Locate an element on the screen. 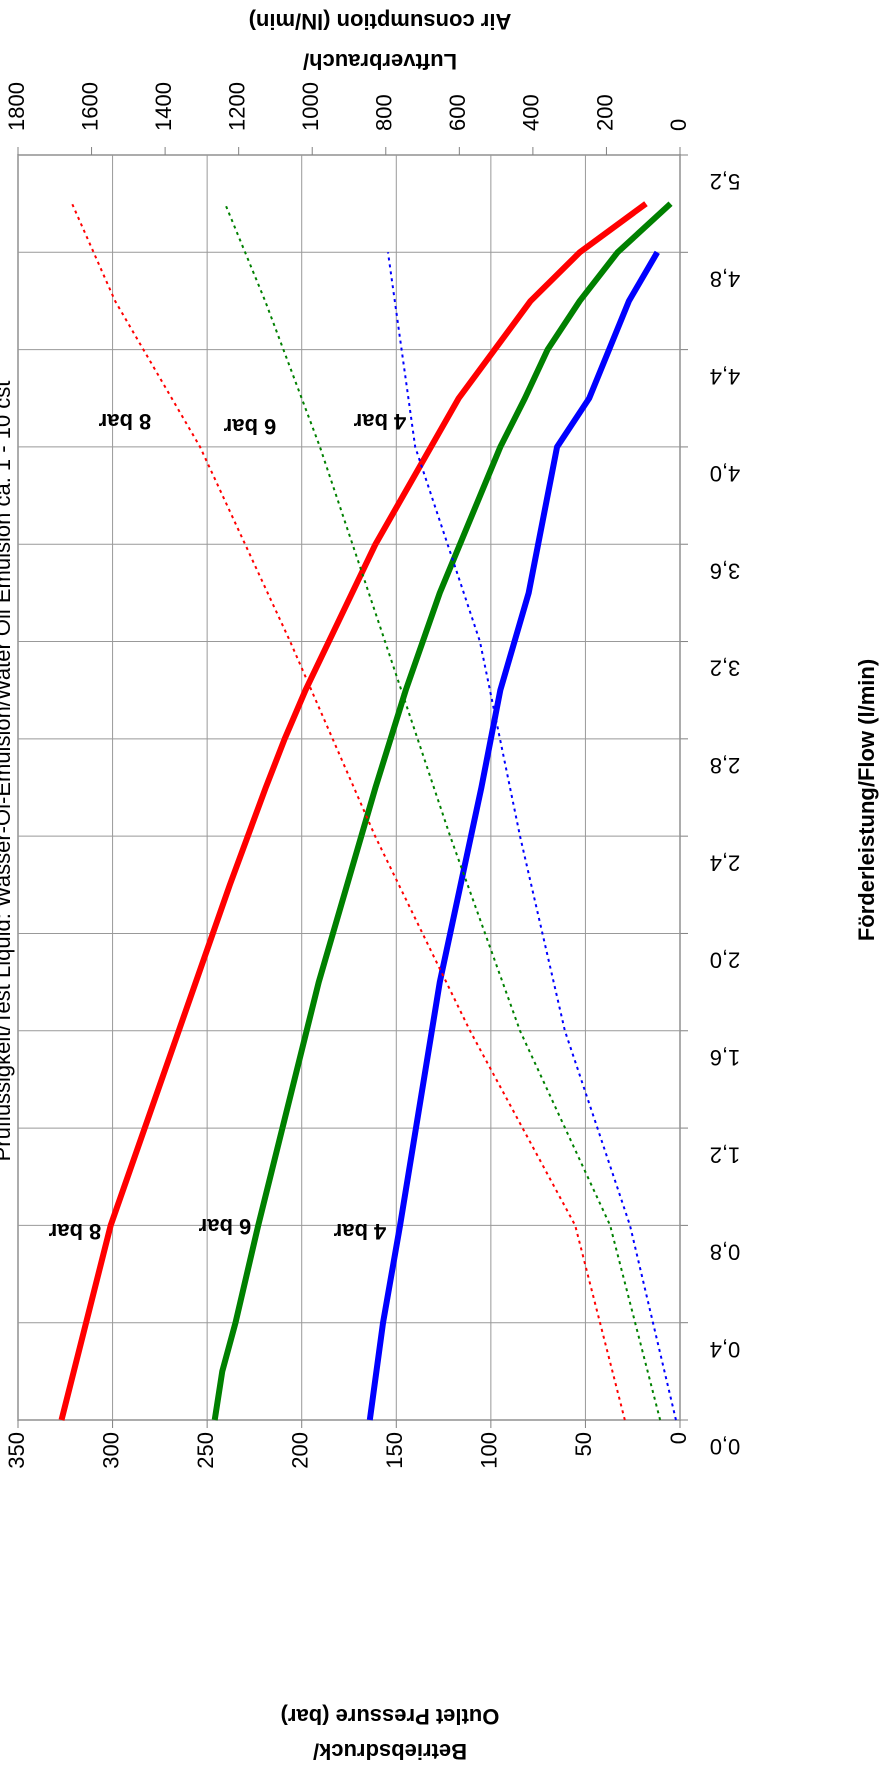 This screenshot has height=1776, width=896. y-tick-label: 200 is located at coordinates (300, 1450).